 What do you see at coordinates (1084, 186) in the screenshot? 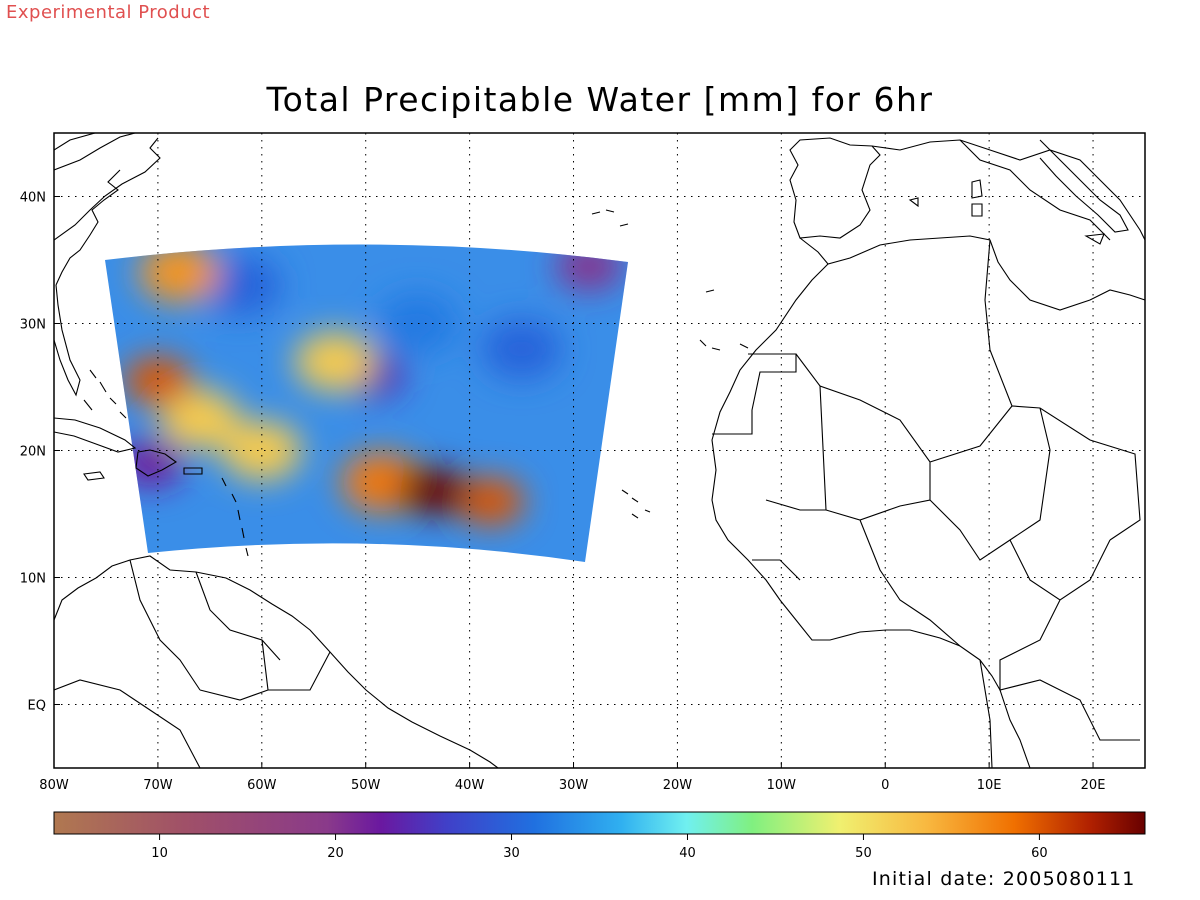
I see `italy` at bounding box center [1084, 186].